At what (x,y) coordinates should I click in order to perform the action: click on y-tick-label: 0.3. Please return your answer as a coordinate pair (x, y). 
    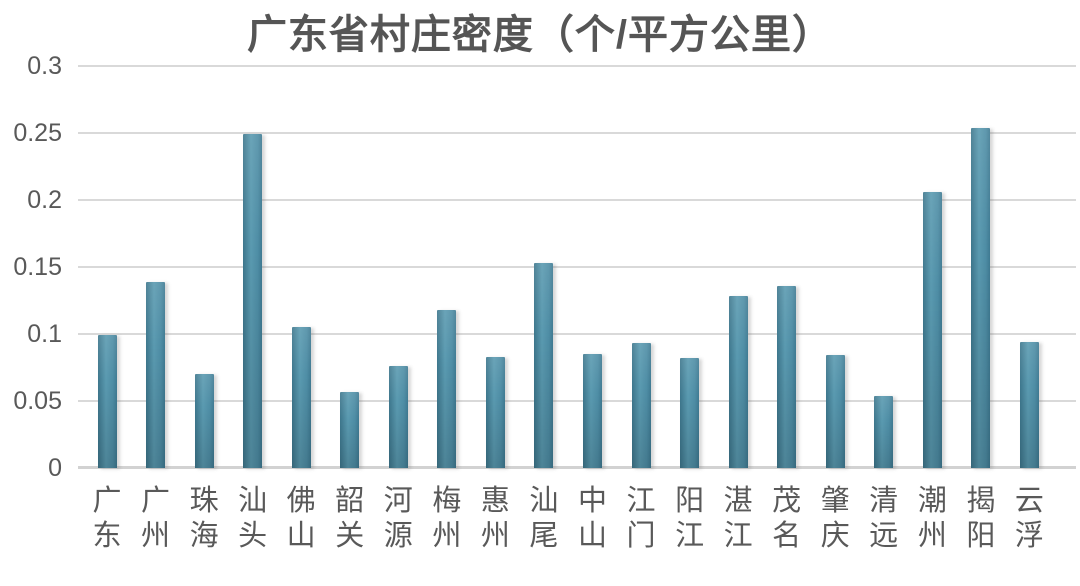
    Looking at the image, I should click on (44, 66).